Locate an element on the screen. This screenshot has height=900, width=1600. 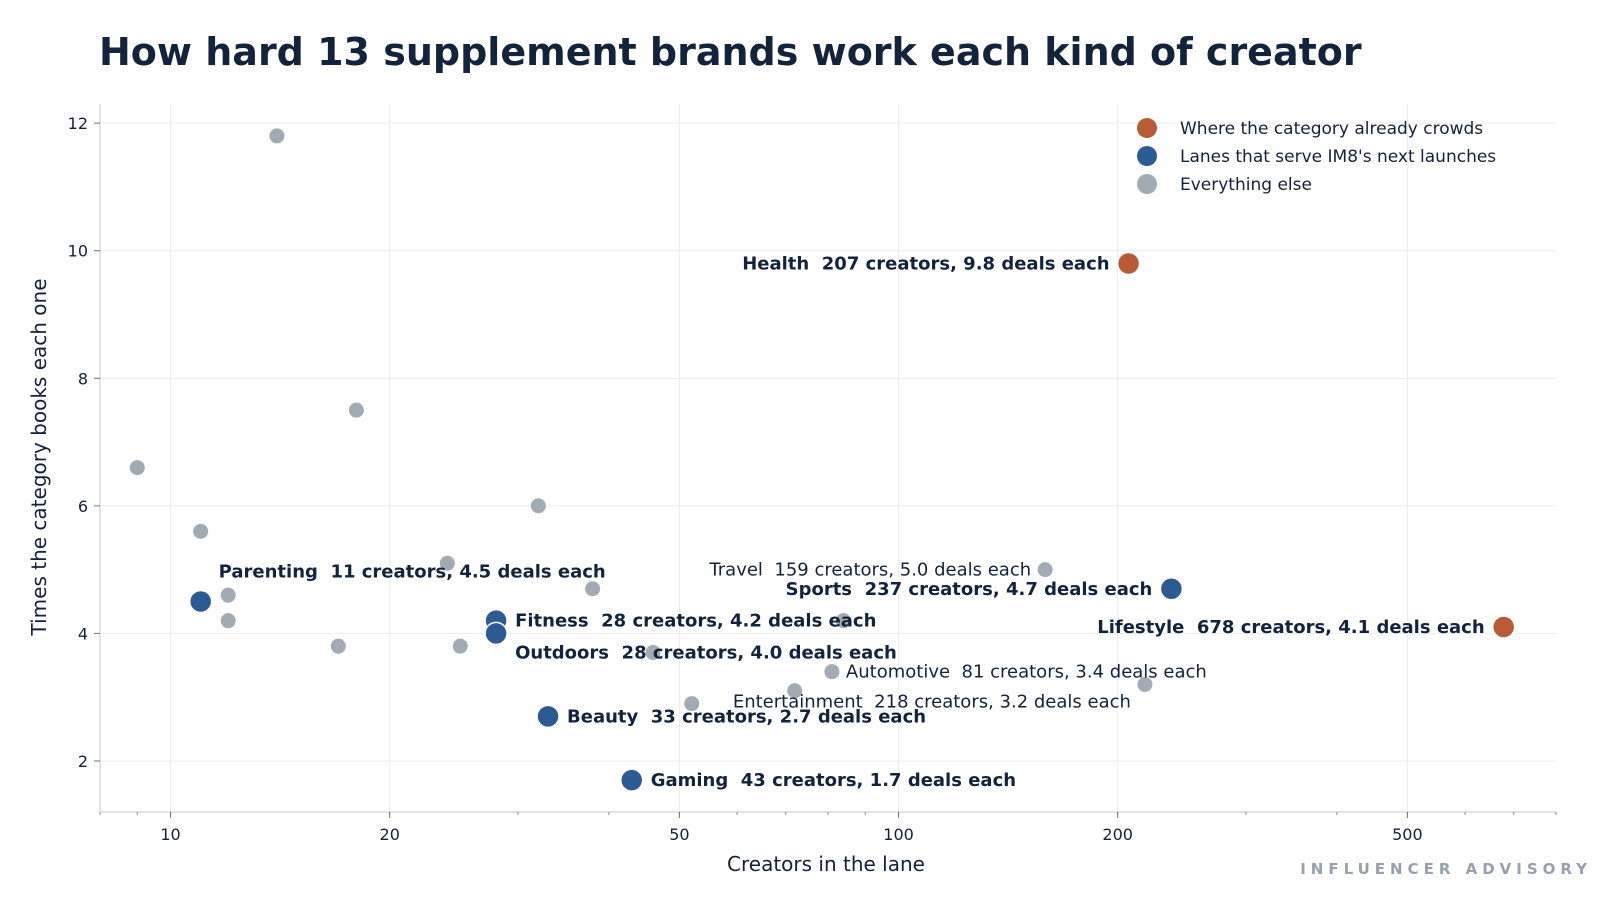
x-tick-label: 200 is located at coordinates (1117, 834).